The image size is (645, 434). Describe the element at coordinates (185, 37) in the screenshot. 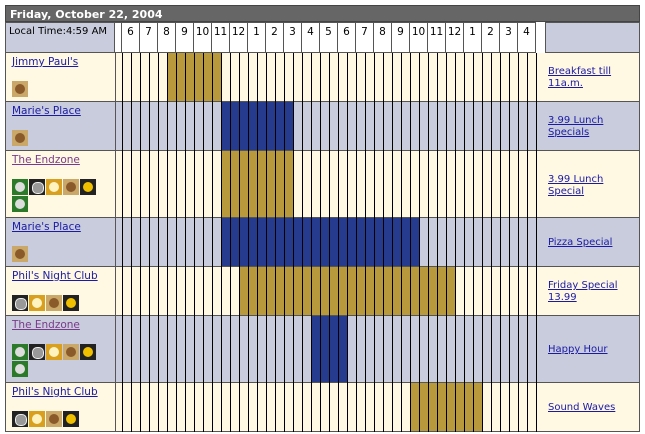

I see `hour-label: 9` at that location.